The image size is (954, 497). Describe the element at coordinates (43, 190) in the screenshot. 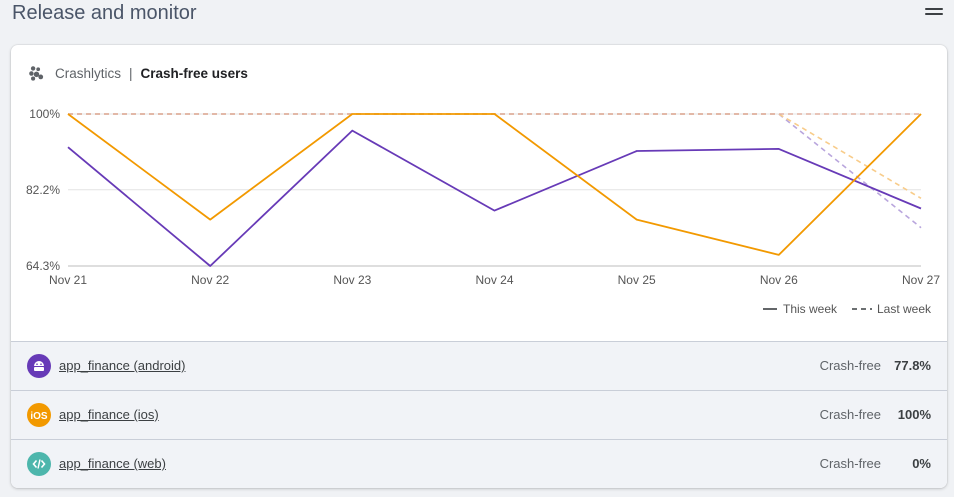

I see `y-tick-label: 82.2%` at that location.